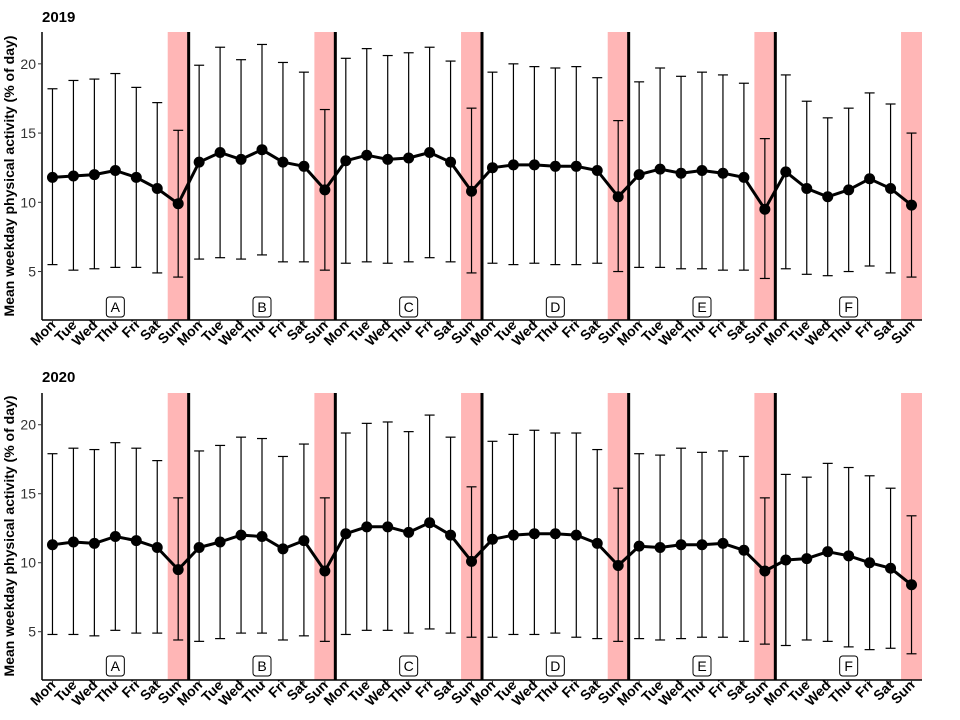 Image resolution: width=960 pixels, height=720 pixels. Describe the element at coordinates (28, 494) in the screenshot. I see `y-tick-label: 15` at that location.